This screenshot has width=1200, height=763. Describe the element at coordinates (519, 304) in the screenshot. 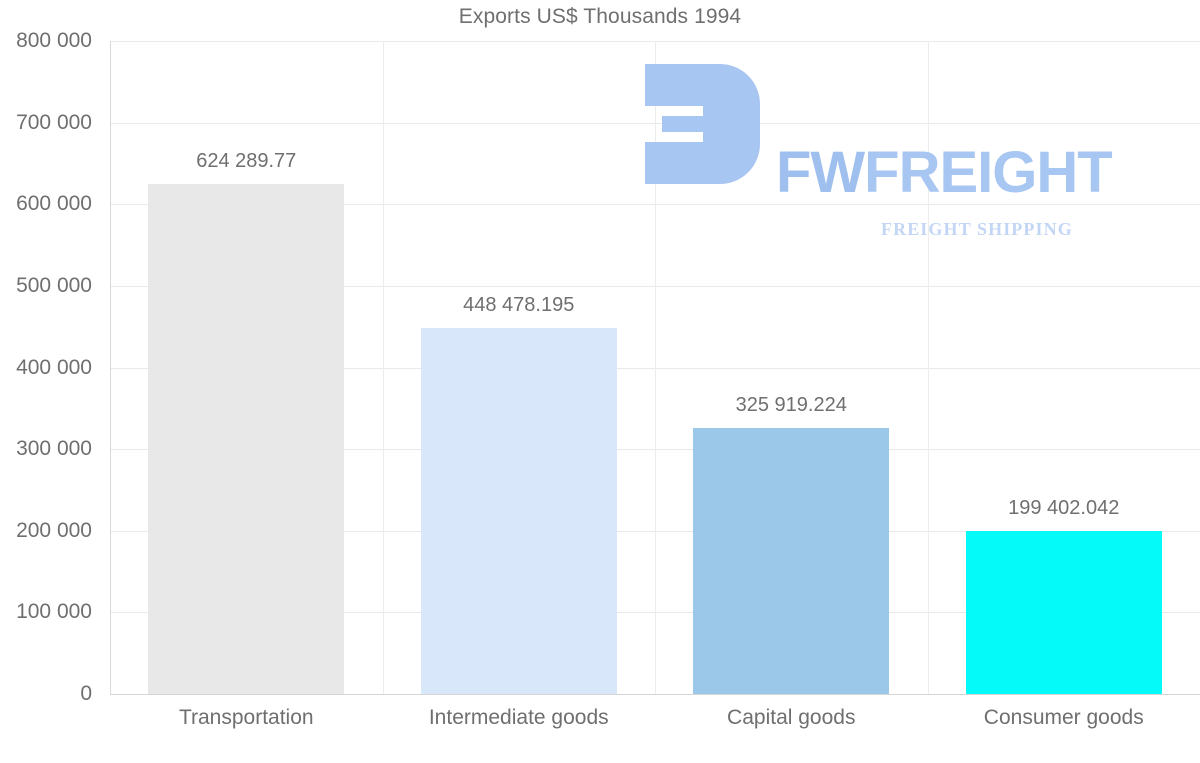

I see `bar-value-label: 448 478.195` at that location.